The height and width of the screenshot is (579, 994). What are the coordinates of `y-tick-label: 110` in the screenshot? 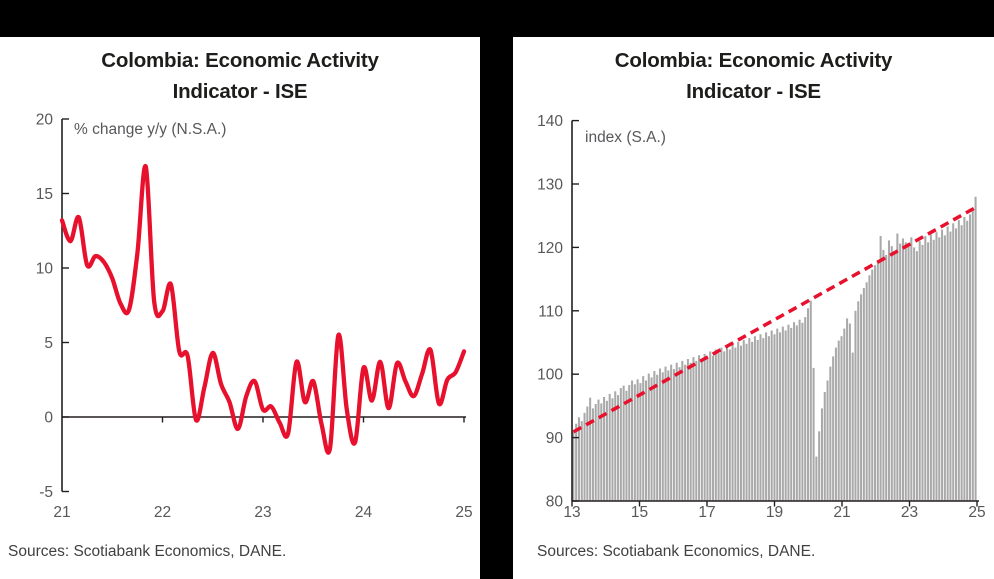 It's located at (550, 311).